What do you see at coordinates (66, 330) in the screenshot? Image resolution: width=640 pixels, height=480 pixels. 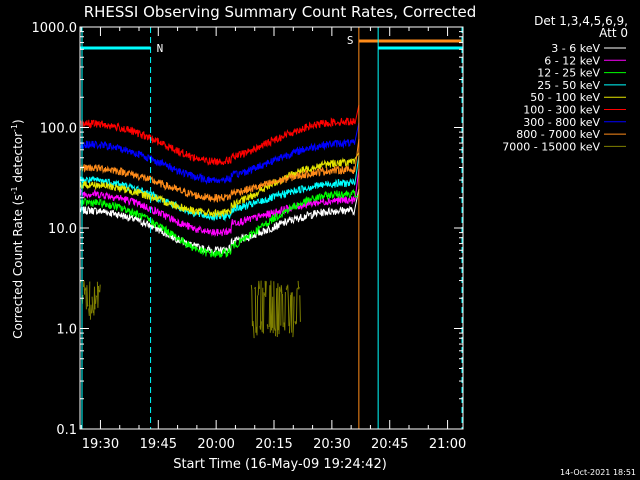 I see `y-tick-label: 1.0` at bounding box center [66, 330].